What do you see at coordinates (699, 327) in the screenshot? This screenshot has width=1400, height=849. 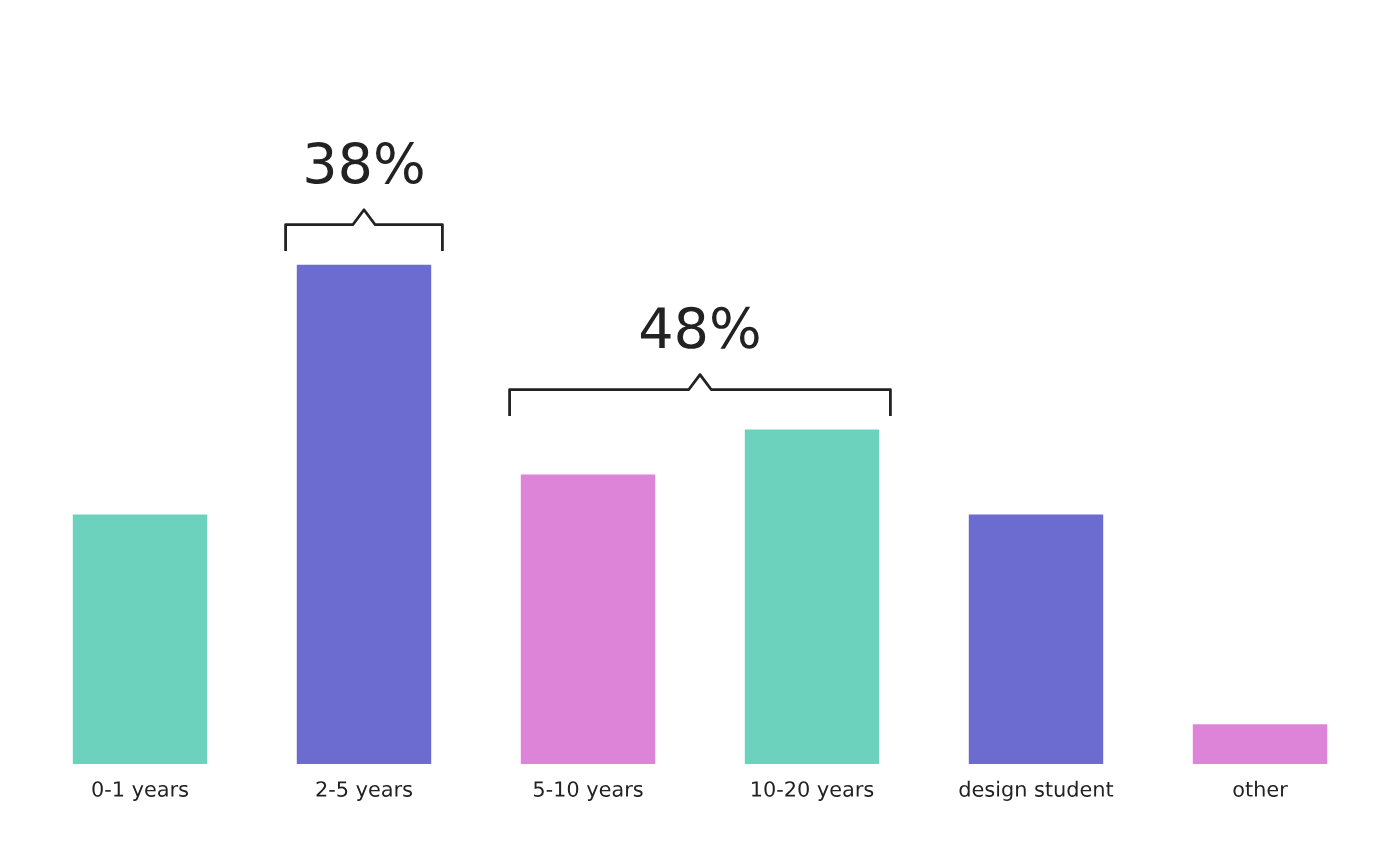 I see `annotation: 48%` at bounding box center [699, 327].